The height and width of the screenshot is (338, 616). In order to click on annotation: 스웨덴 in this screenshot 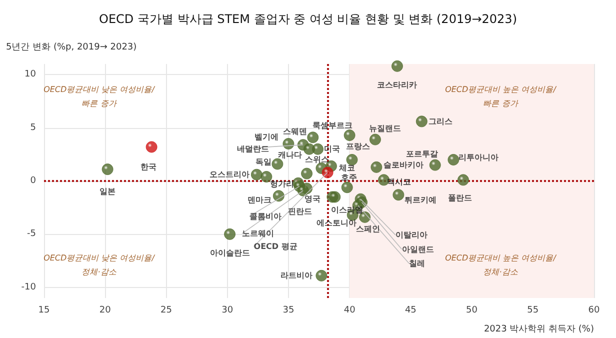, I will do `click(294, 131)`.